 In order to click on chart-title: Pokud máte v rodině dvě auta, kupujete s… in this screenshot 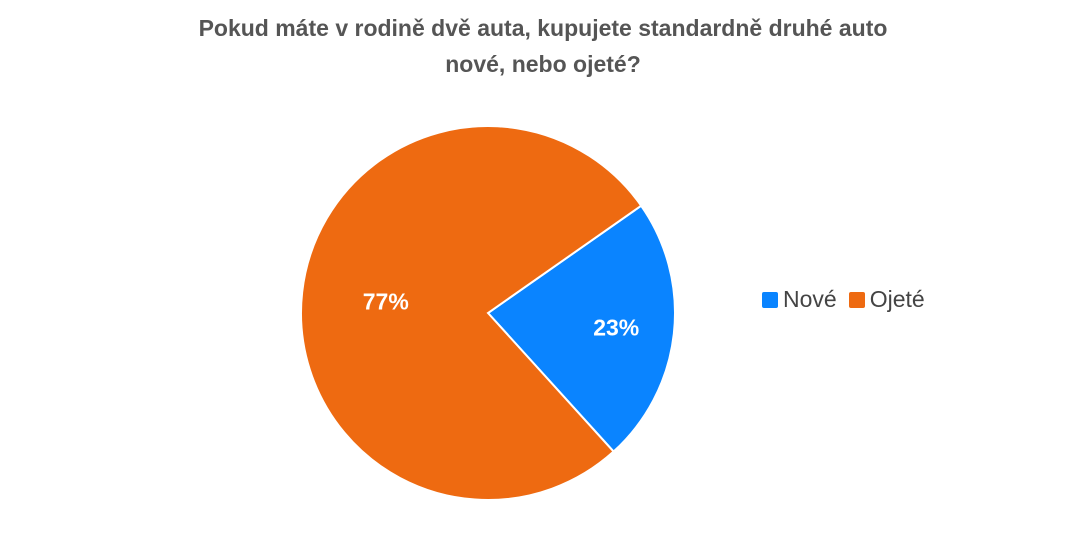, I will do `click(543, 46)`.